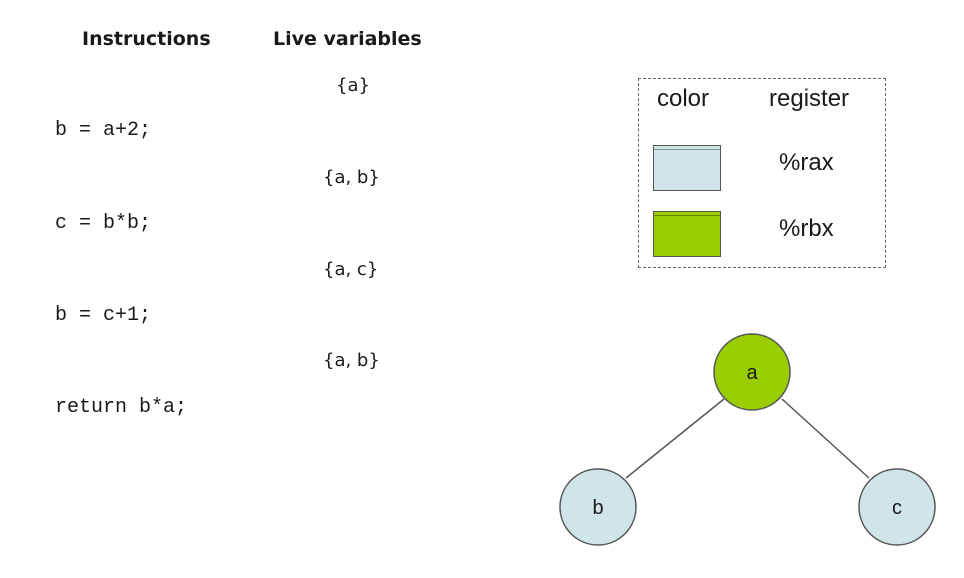 This screenshot has width=964, height=578. Describe the element at coordinates (103, 315) in the screenshot. I see `instruction-line-2: b = c+1;` at that location.